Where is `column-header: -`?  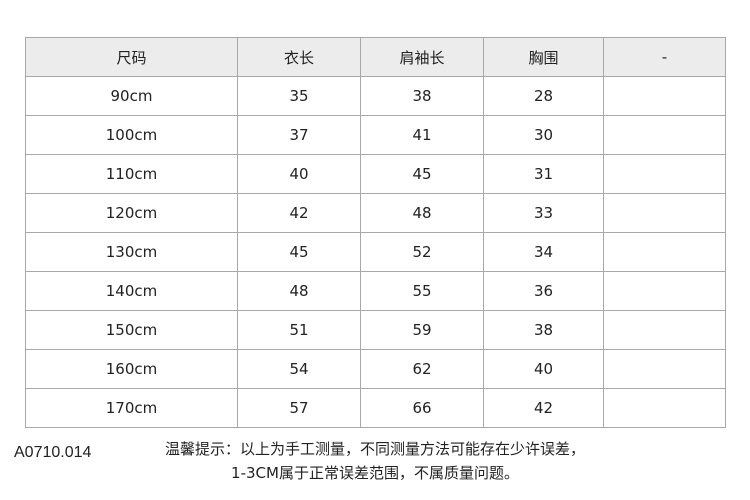
column-header: - is located at coordinates (664, 57).